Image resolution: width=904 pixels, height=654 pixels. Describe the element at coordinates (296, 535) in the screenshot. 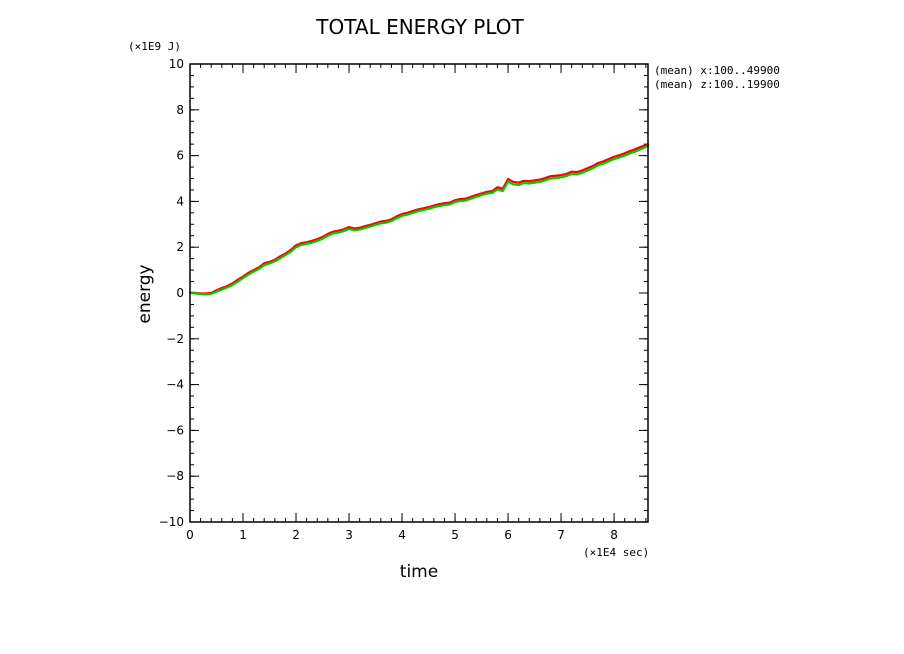

I see `x-tick-label: 2` at that location.